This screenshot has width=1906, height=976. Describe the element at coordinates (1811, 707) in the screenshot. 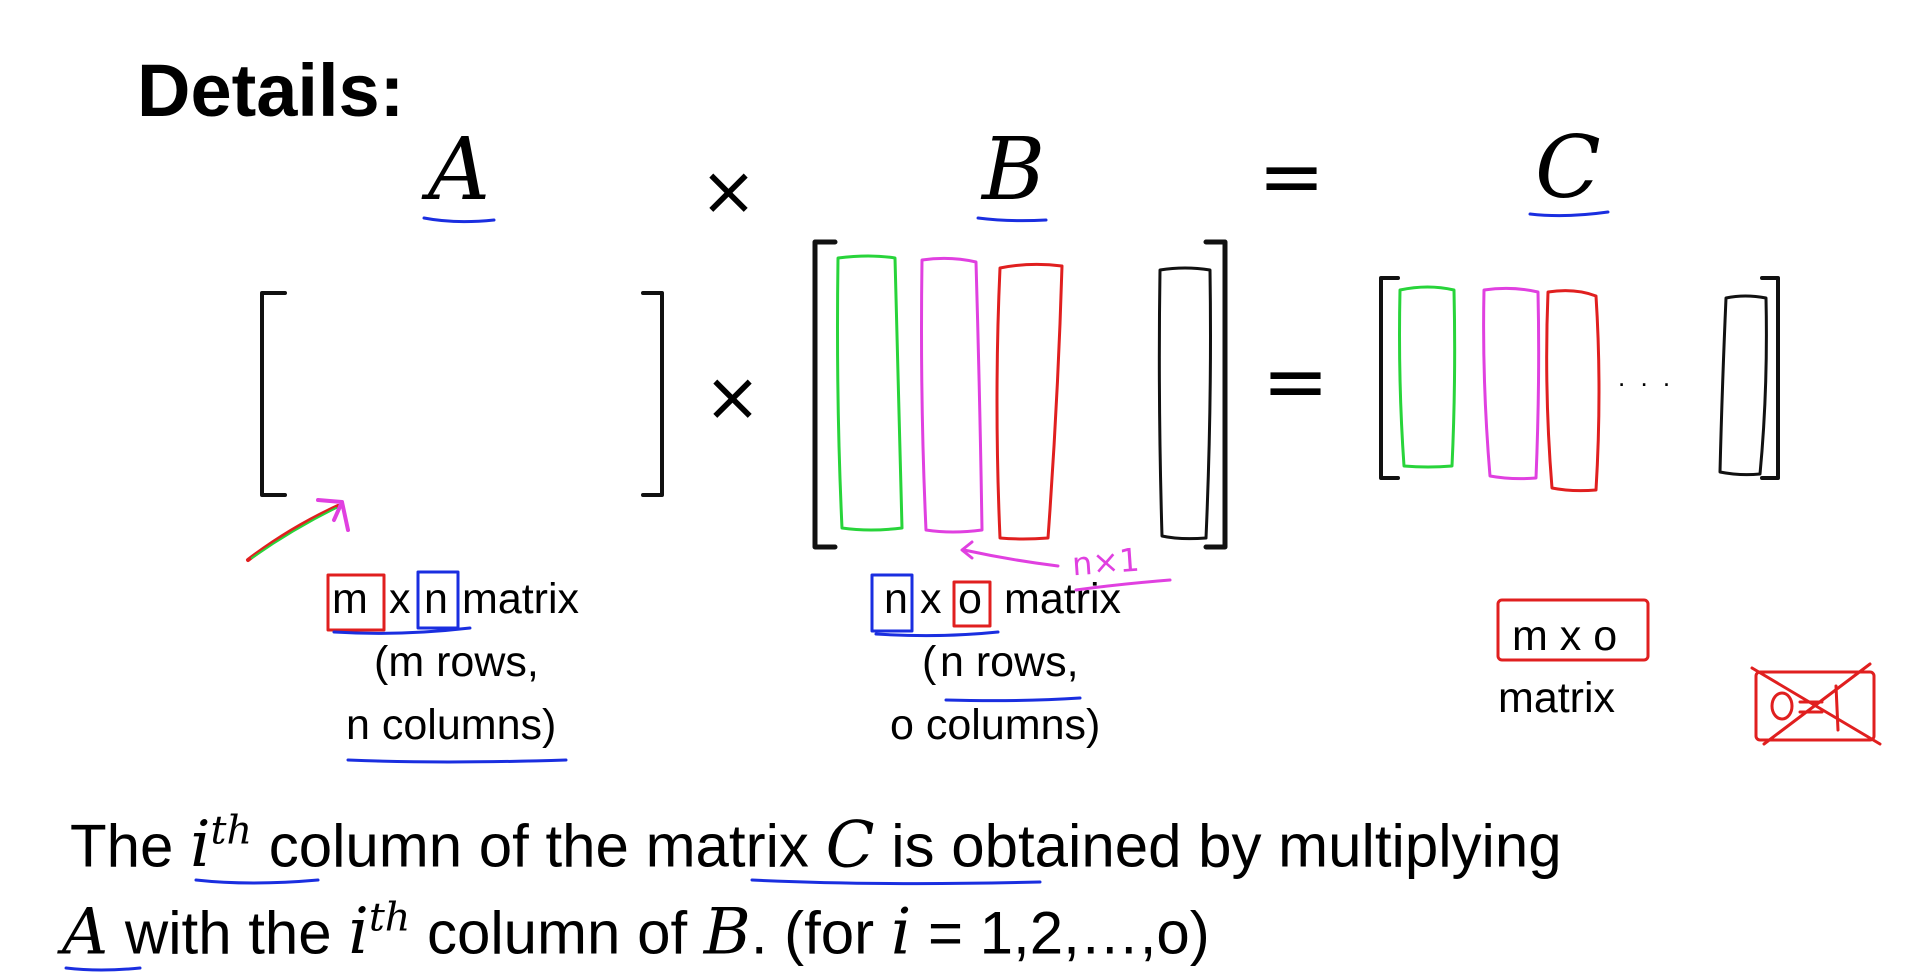

I see `crossed-equals` at that location.